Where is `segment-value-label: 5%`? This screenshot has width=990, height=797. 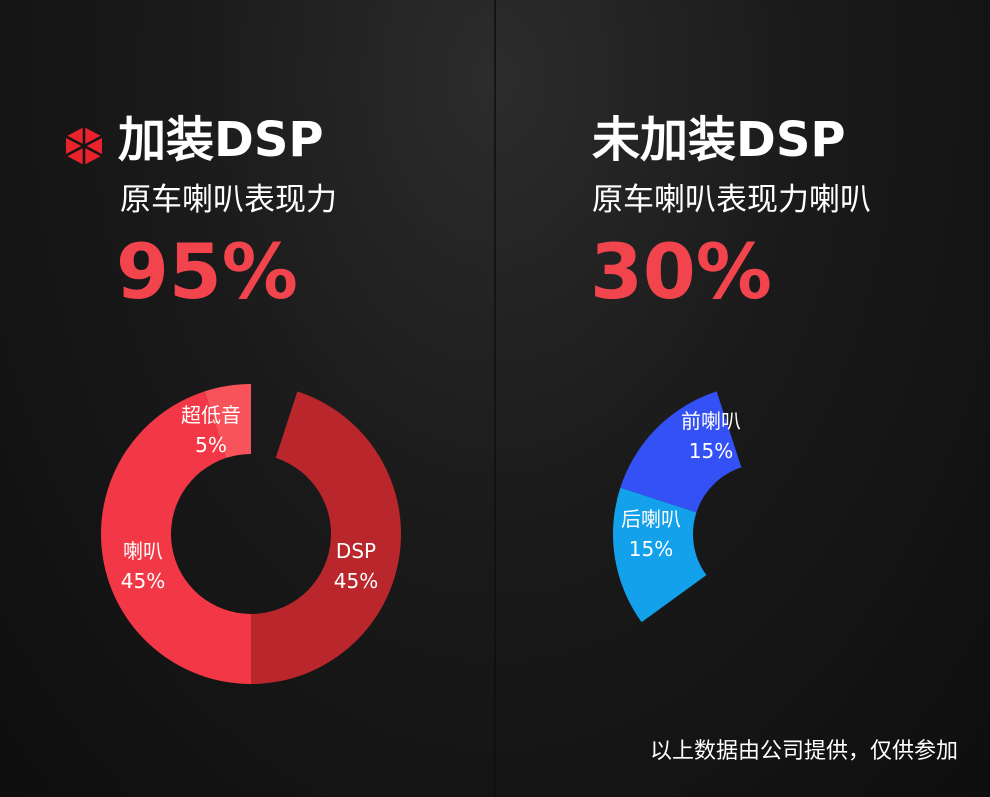 segment-value-label: 5% is located at coordinates (211, 445).